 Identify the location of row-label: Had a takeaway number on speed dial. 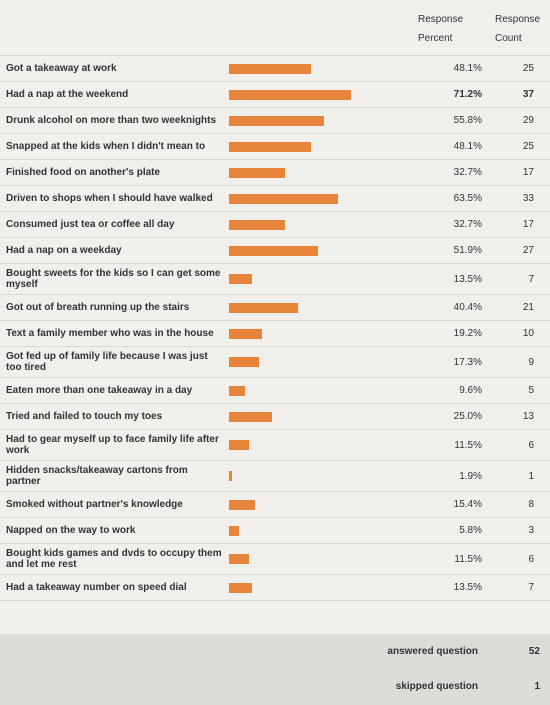
(96, 587).